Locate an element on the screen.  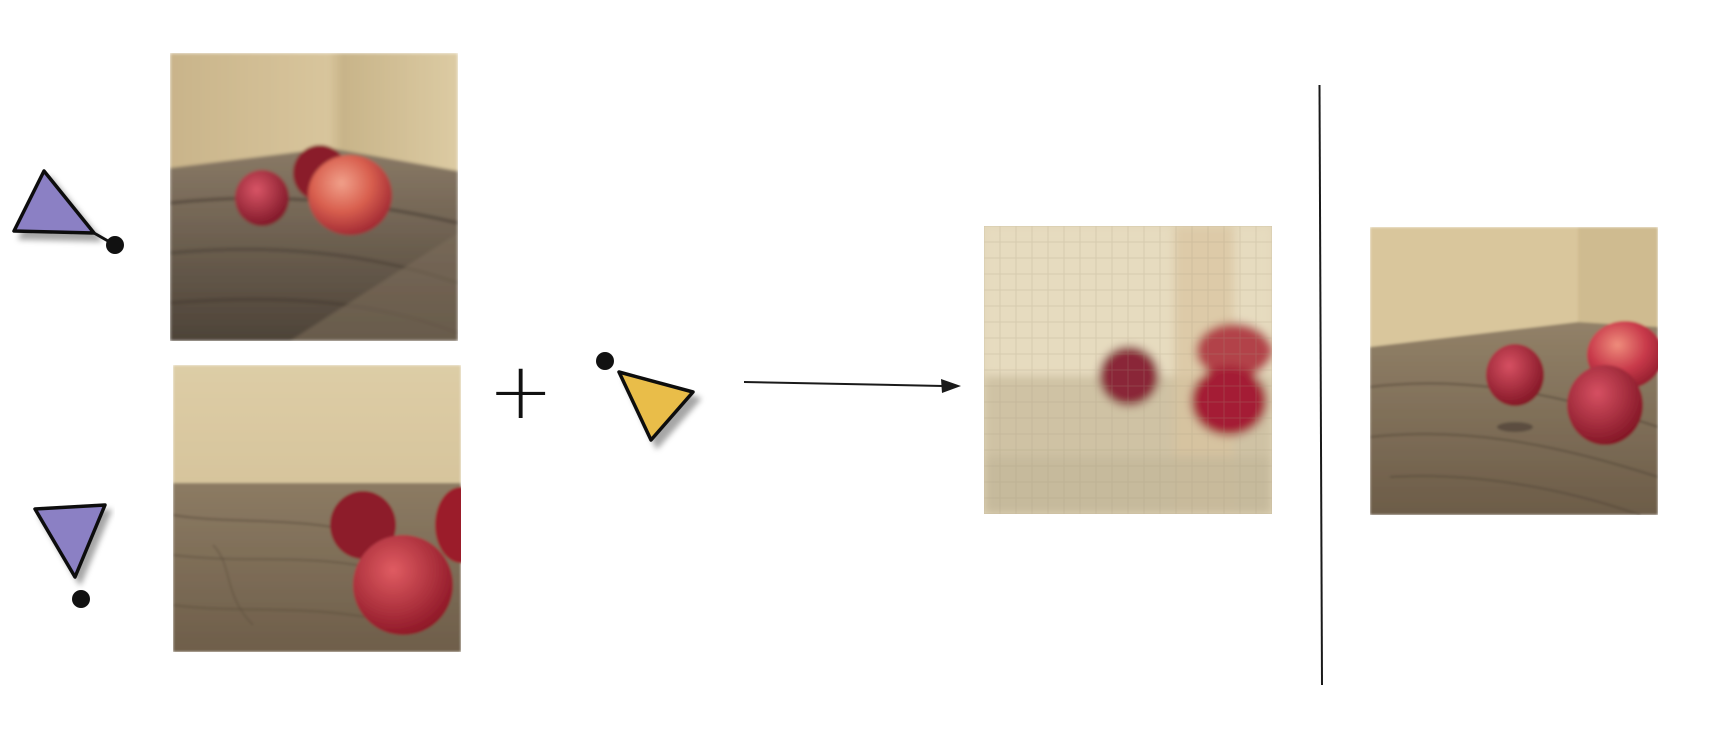
target-camera-icon is located at coordinates (647, 397).